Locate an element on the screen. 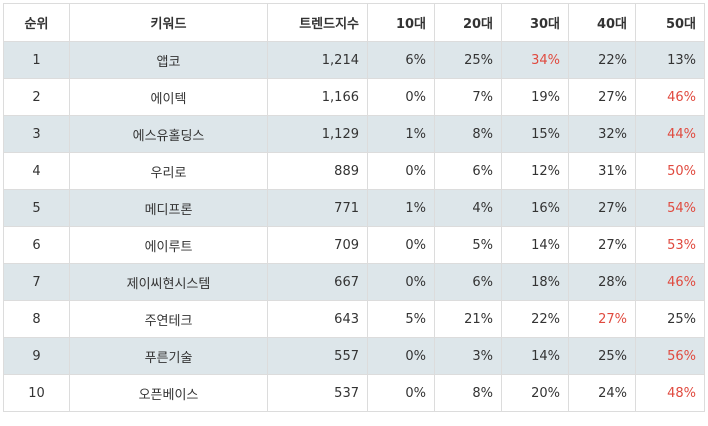 This screenshot has height=426, width=708. cell-keyword: 제이씨현시스템 is located at coordinates (168, 282).